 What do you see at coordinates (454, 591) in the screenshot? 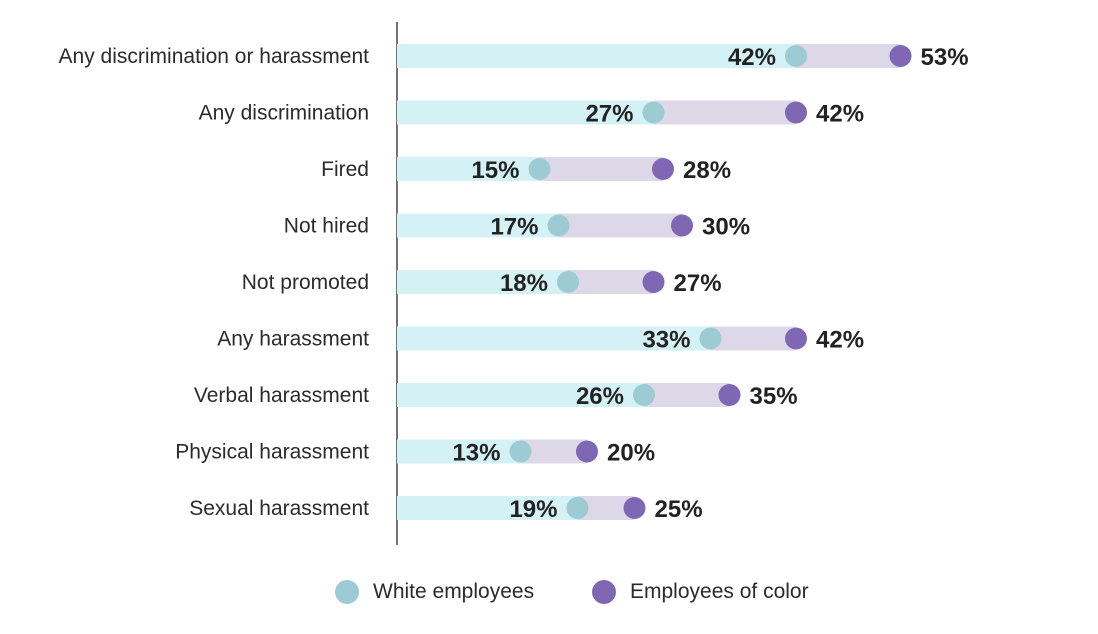
I see `legend-label-white: White employees` at bounding box center [454, 591].